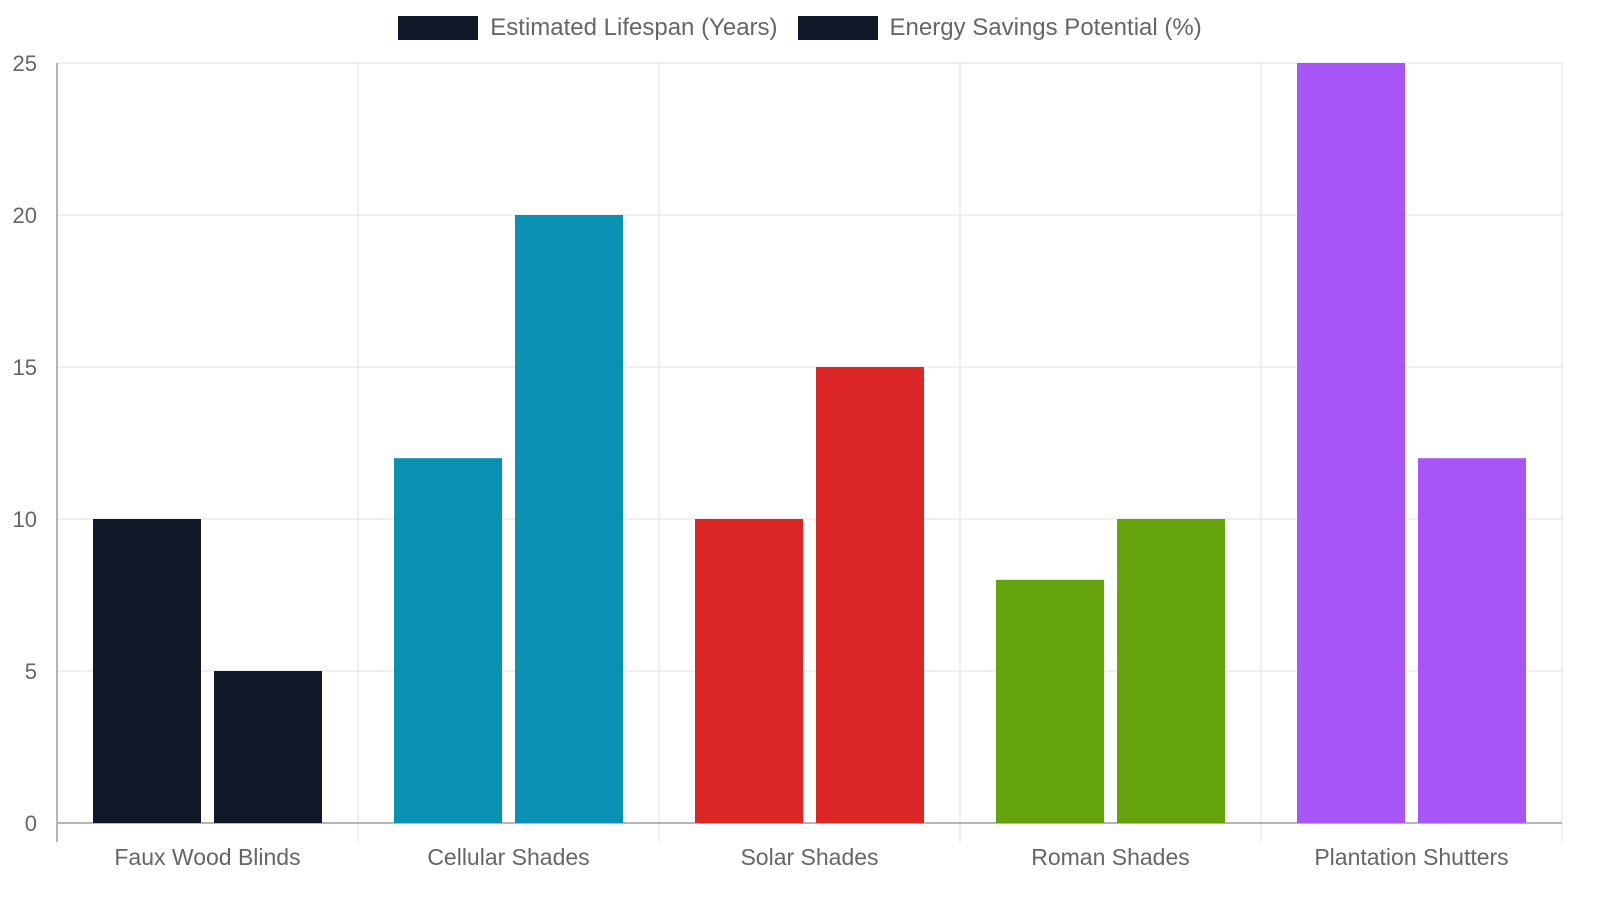  Describe the element at coordinates (25, 519) in the screenshot. I see `y-tick-label: 10` at that location.